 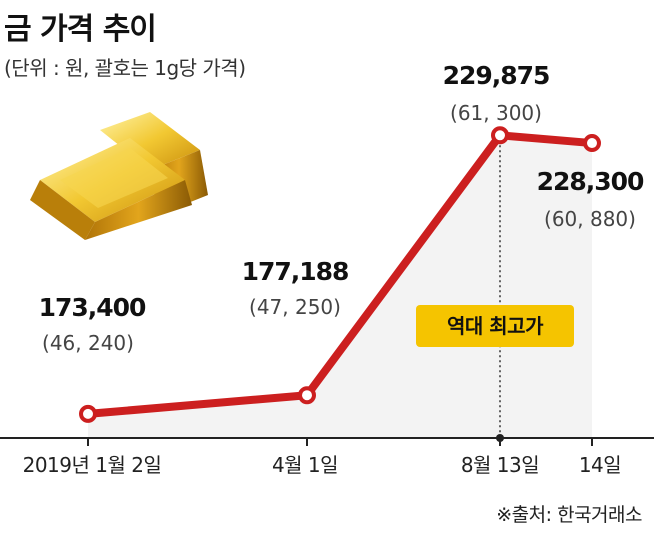 I want to click on record-high-badge: 역대 최고가, so click(x=495, y=326).